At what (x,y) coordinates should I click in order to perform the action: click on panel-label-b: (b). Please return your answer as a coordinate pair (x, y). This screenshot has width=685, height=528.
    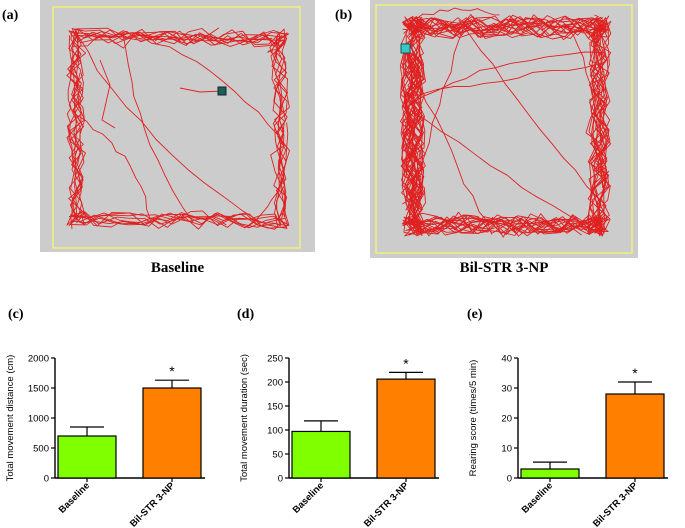
    Looking at the image, I should click on (344, 15).